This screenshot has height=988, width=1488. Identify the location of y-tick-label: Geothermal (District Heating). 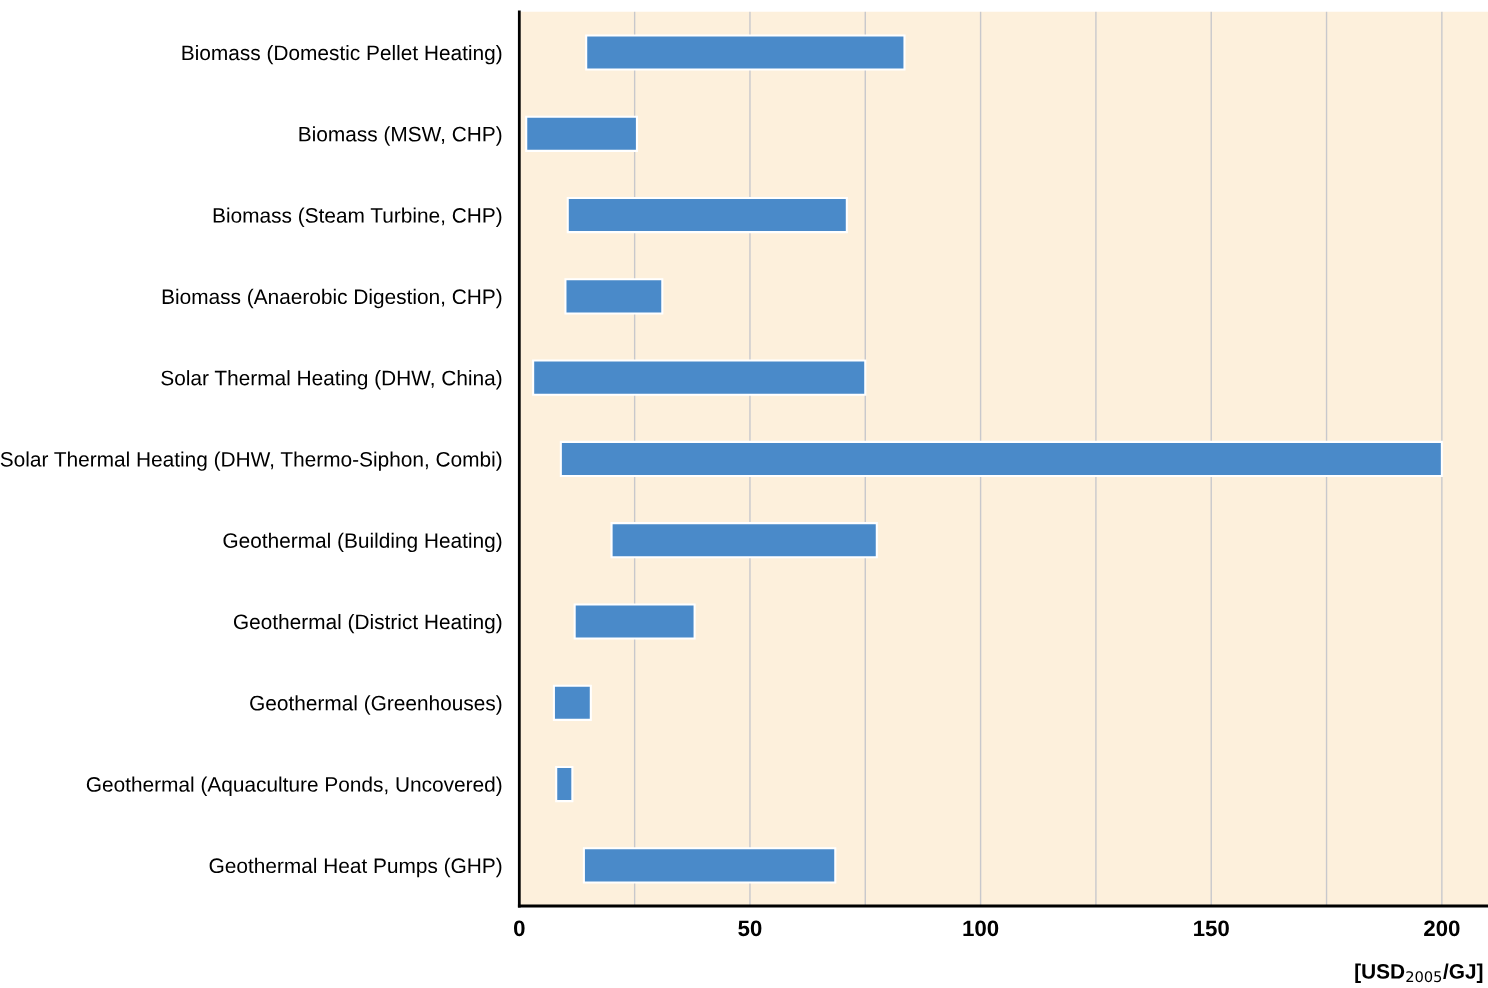
(367, 623).